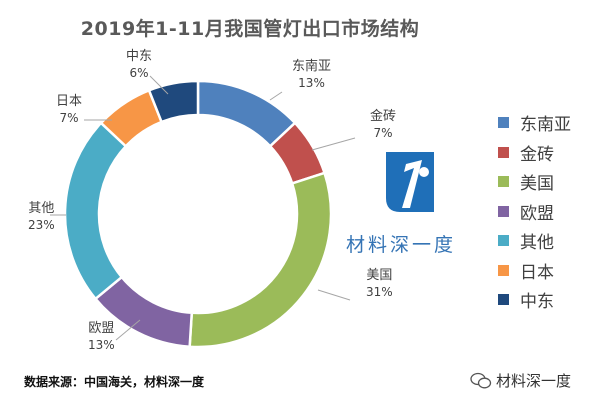 This screenshot has height=408, width=596. I want to click on data-source: 数据来源：中国海关，材料深一度, so click(114, 382).